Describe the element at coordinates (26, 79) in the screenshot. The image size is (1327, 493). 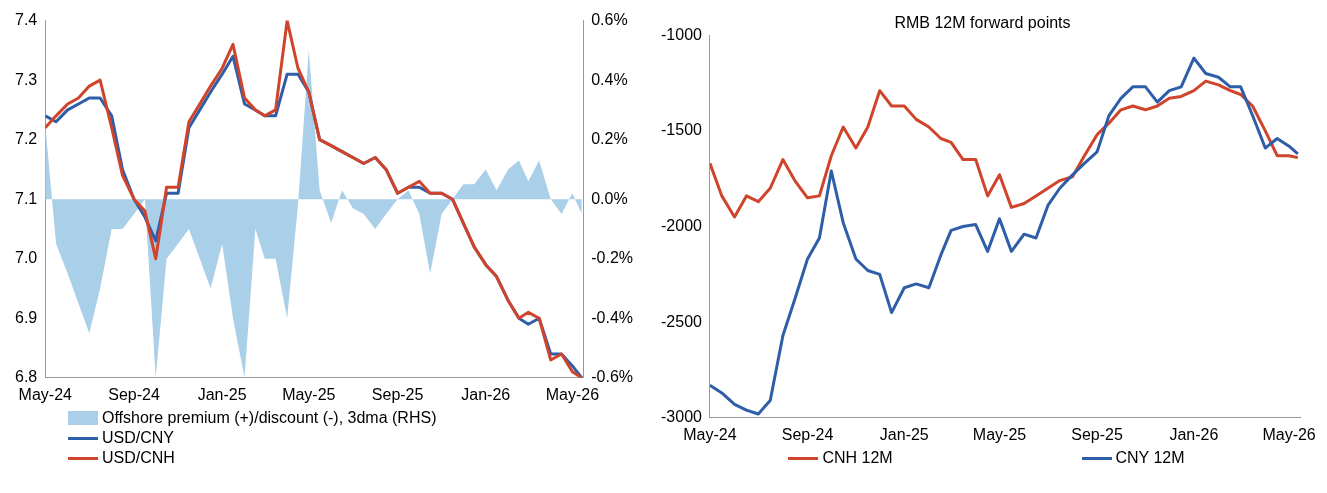
I see `y-tick-label: 7.3` at that location.